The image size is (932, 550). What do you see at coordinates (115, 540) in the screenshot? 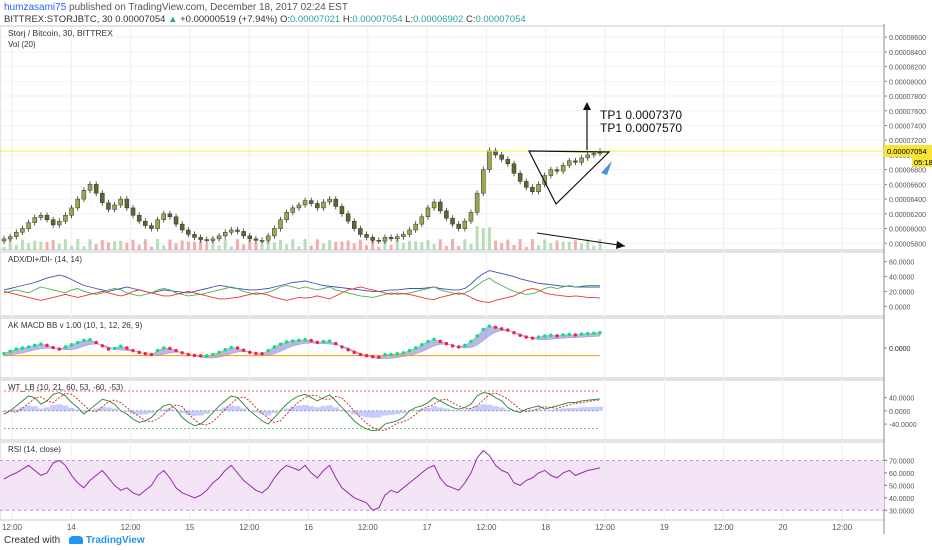
I see `tradingview-brand: TradingView` at bounding box center [115, 540].